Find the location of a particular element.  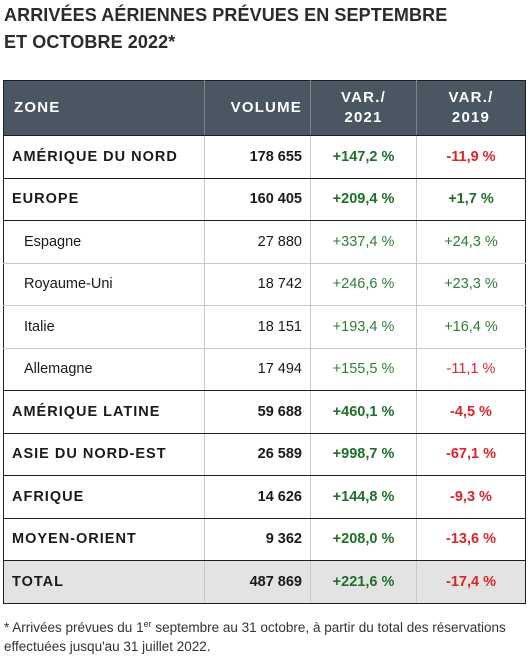

table-row: Italie 18 151 +193,4 % +16,4 % is located at coordinates (264, 327).